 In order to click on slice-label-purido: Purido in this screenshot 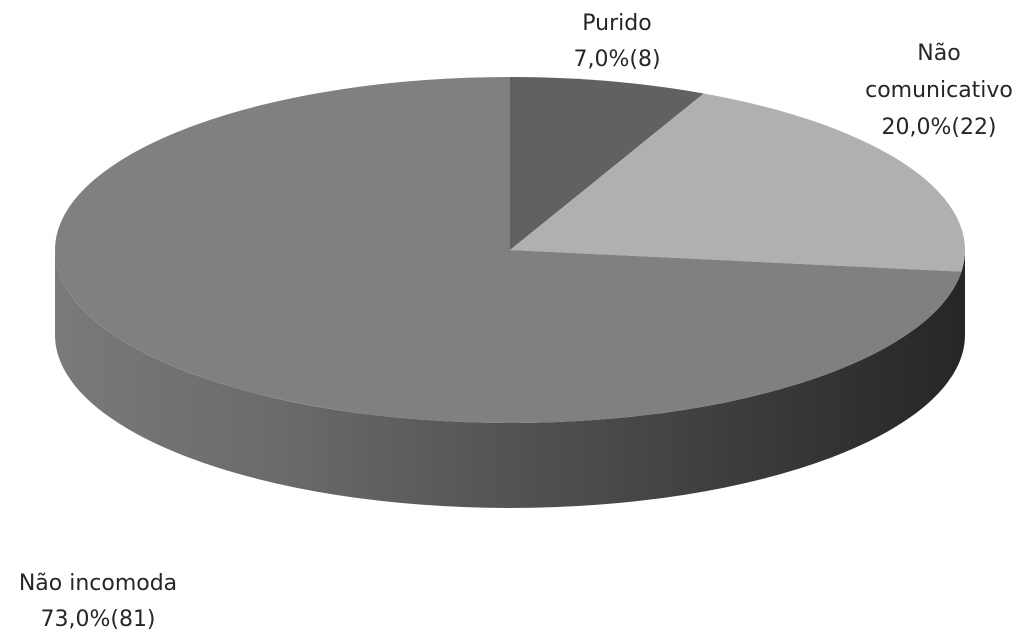, I will do `click(616, 23)`.